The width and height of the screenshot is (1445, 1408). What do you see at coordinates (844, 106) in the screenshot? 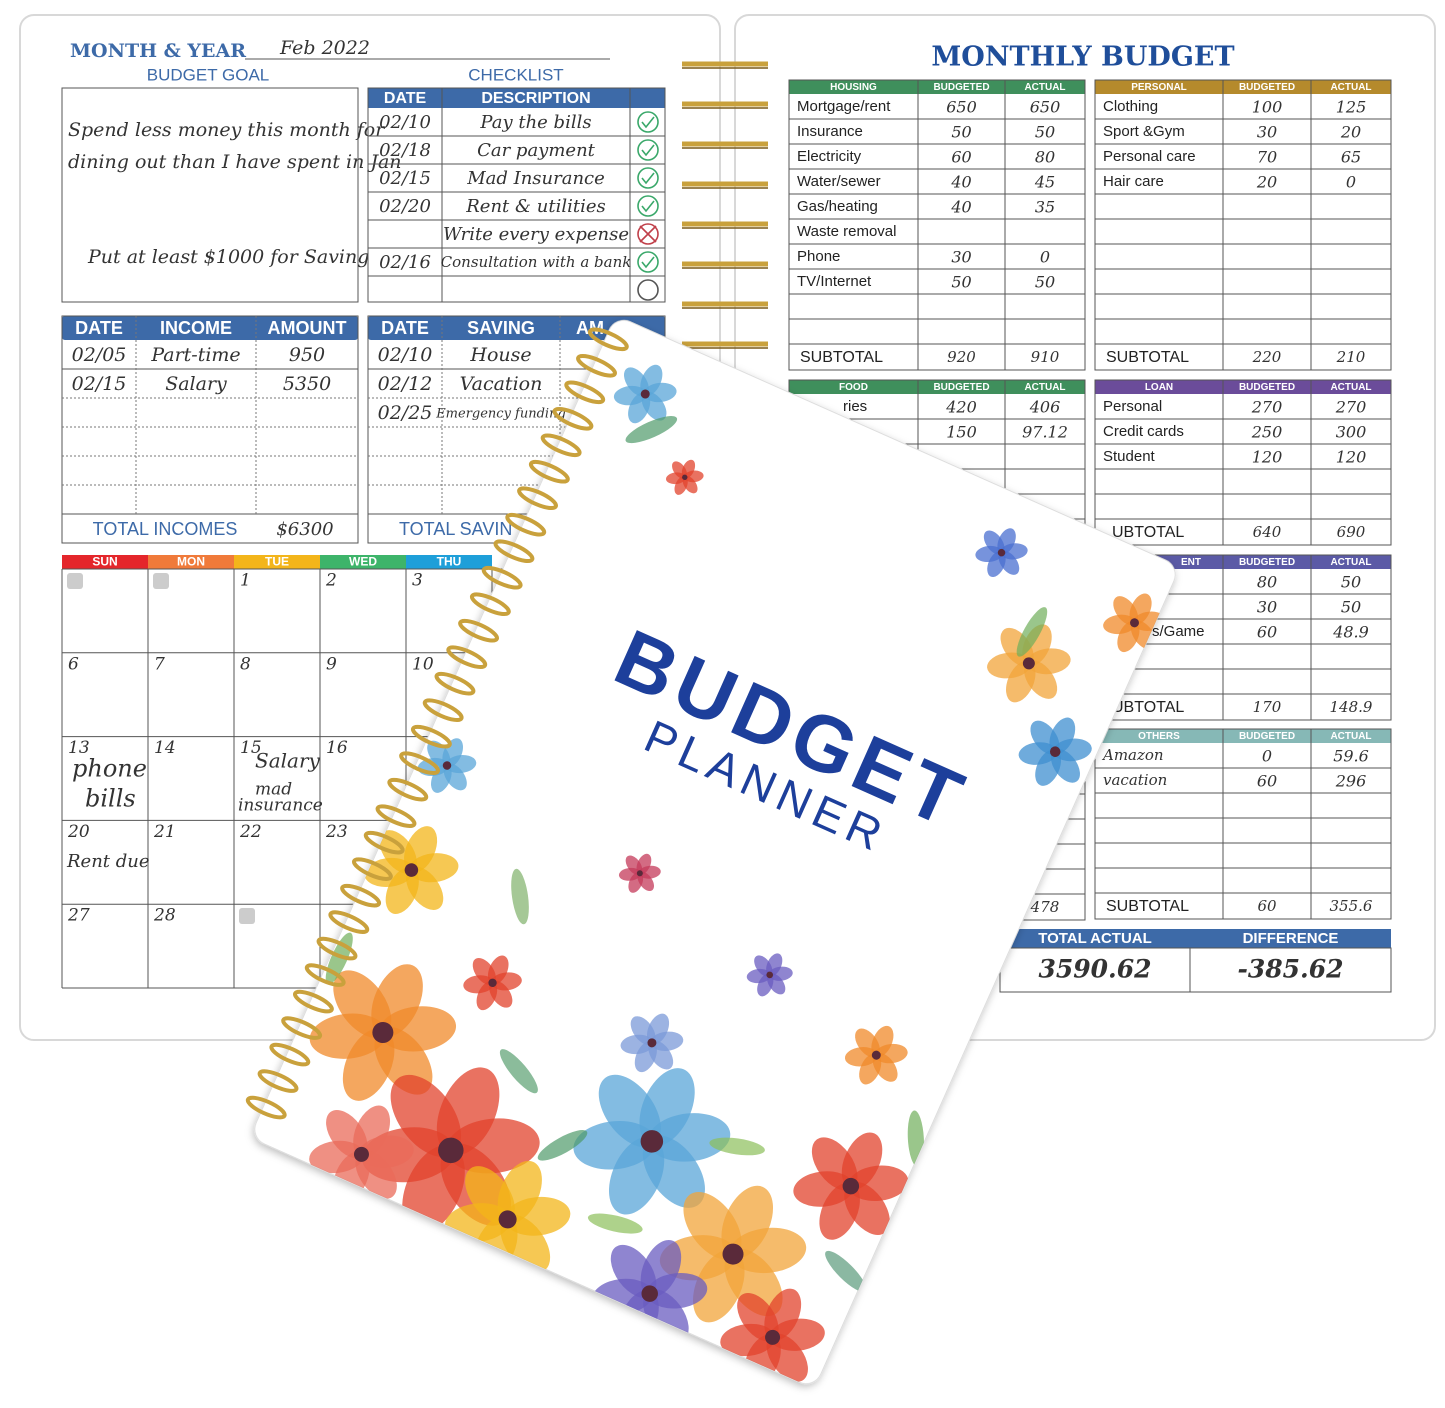
I see `budget-item: Mortgage/rent` at bounding box center [844, 106].